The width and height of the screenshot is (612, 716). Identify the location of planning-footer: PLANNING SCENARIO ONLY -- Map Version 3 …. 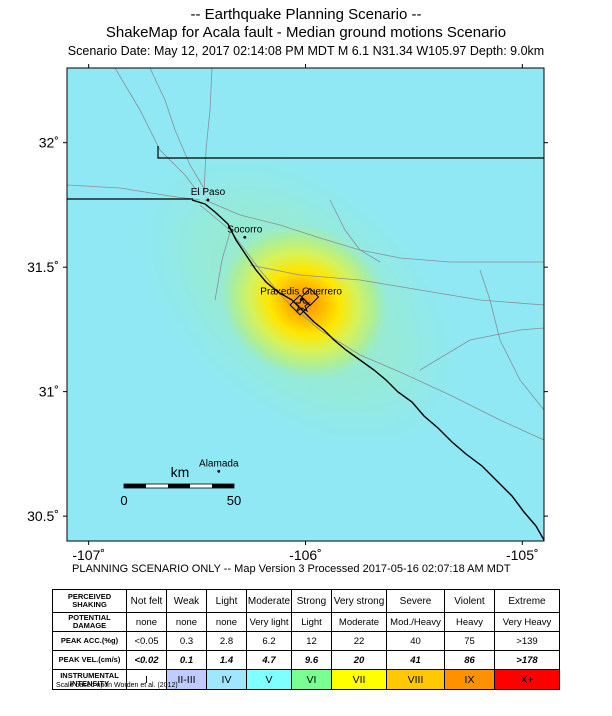
(291, 569).